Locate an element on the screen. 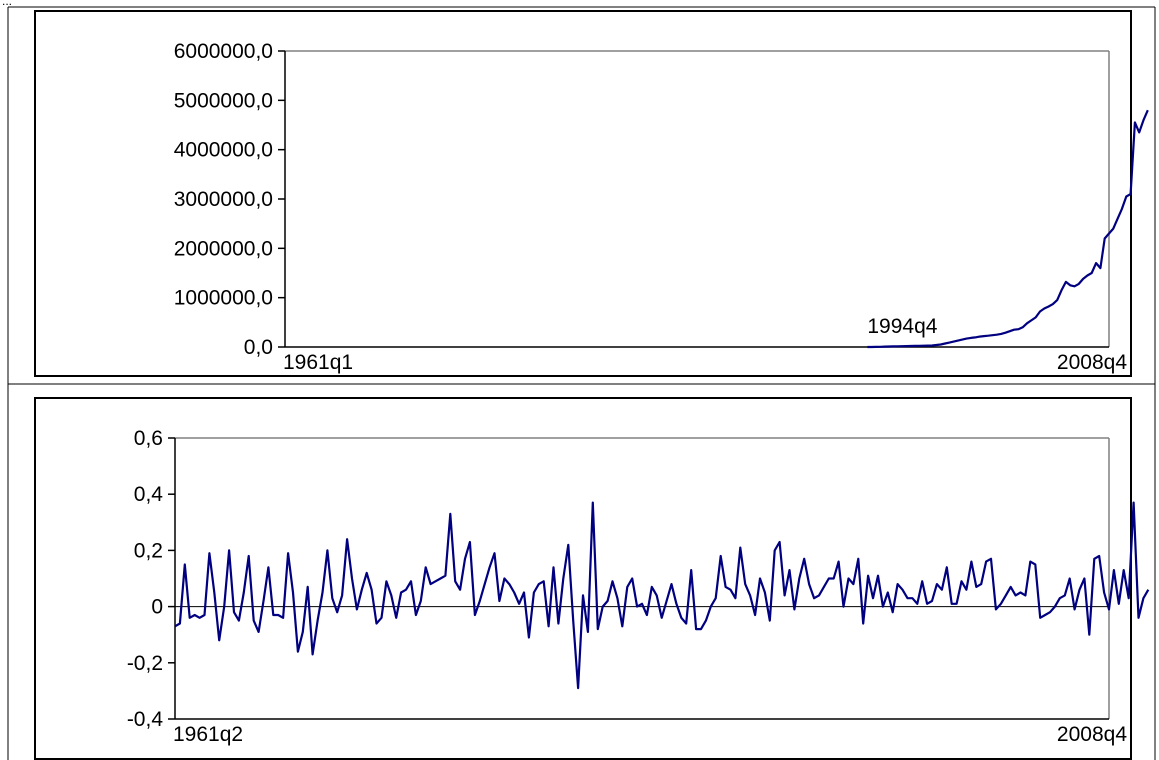  x-label-start: 1961q2 is located at coordinates (208, 734).